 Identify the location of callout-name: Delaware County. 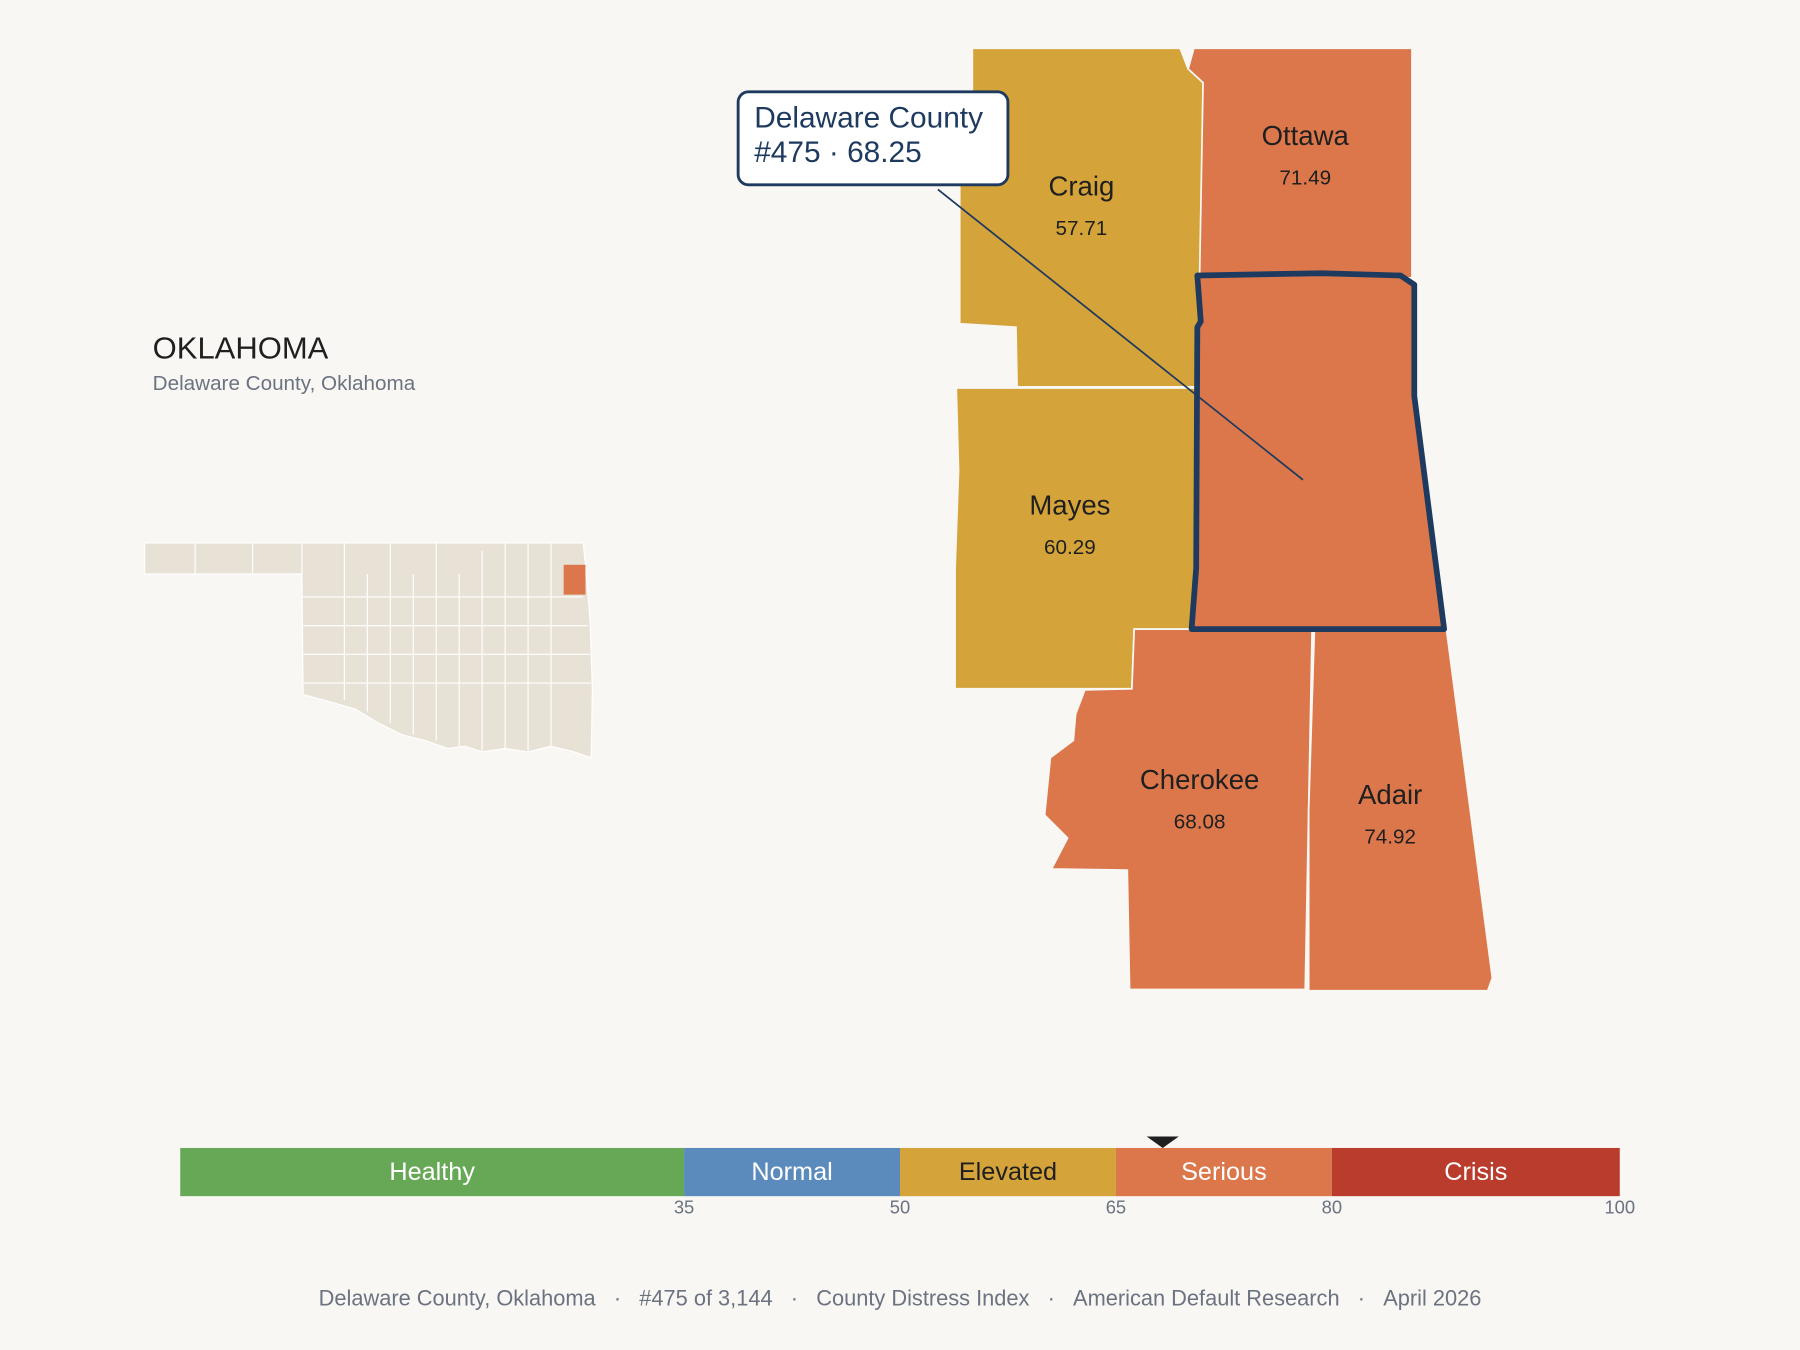
(868, 117).